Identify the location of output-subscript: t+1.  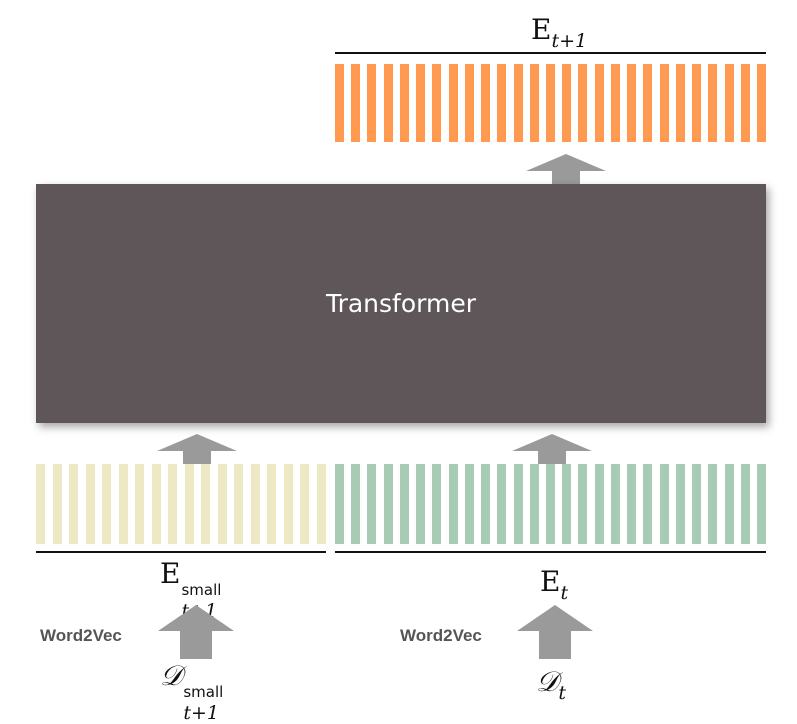
(569, 41).